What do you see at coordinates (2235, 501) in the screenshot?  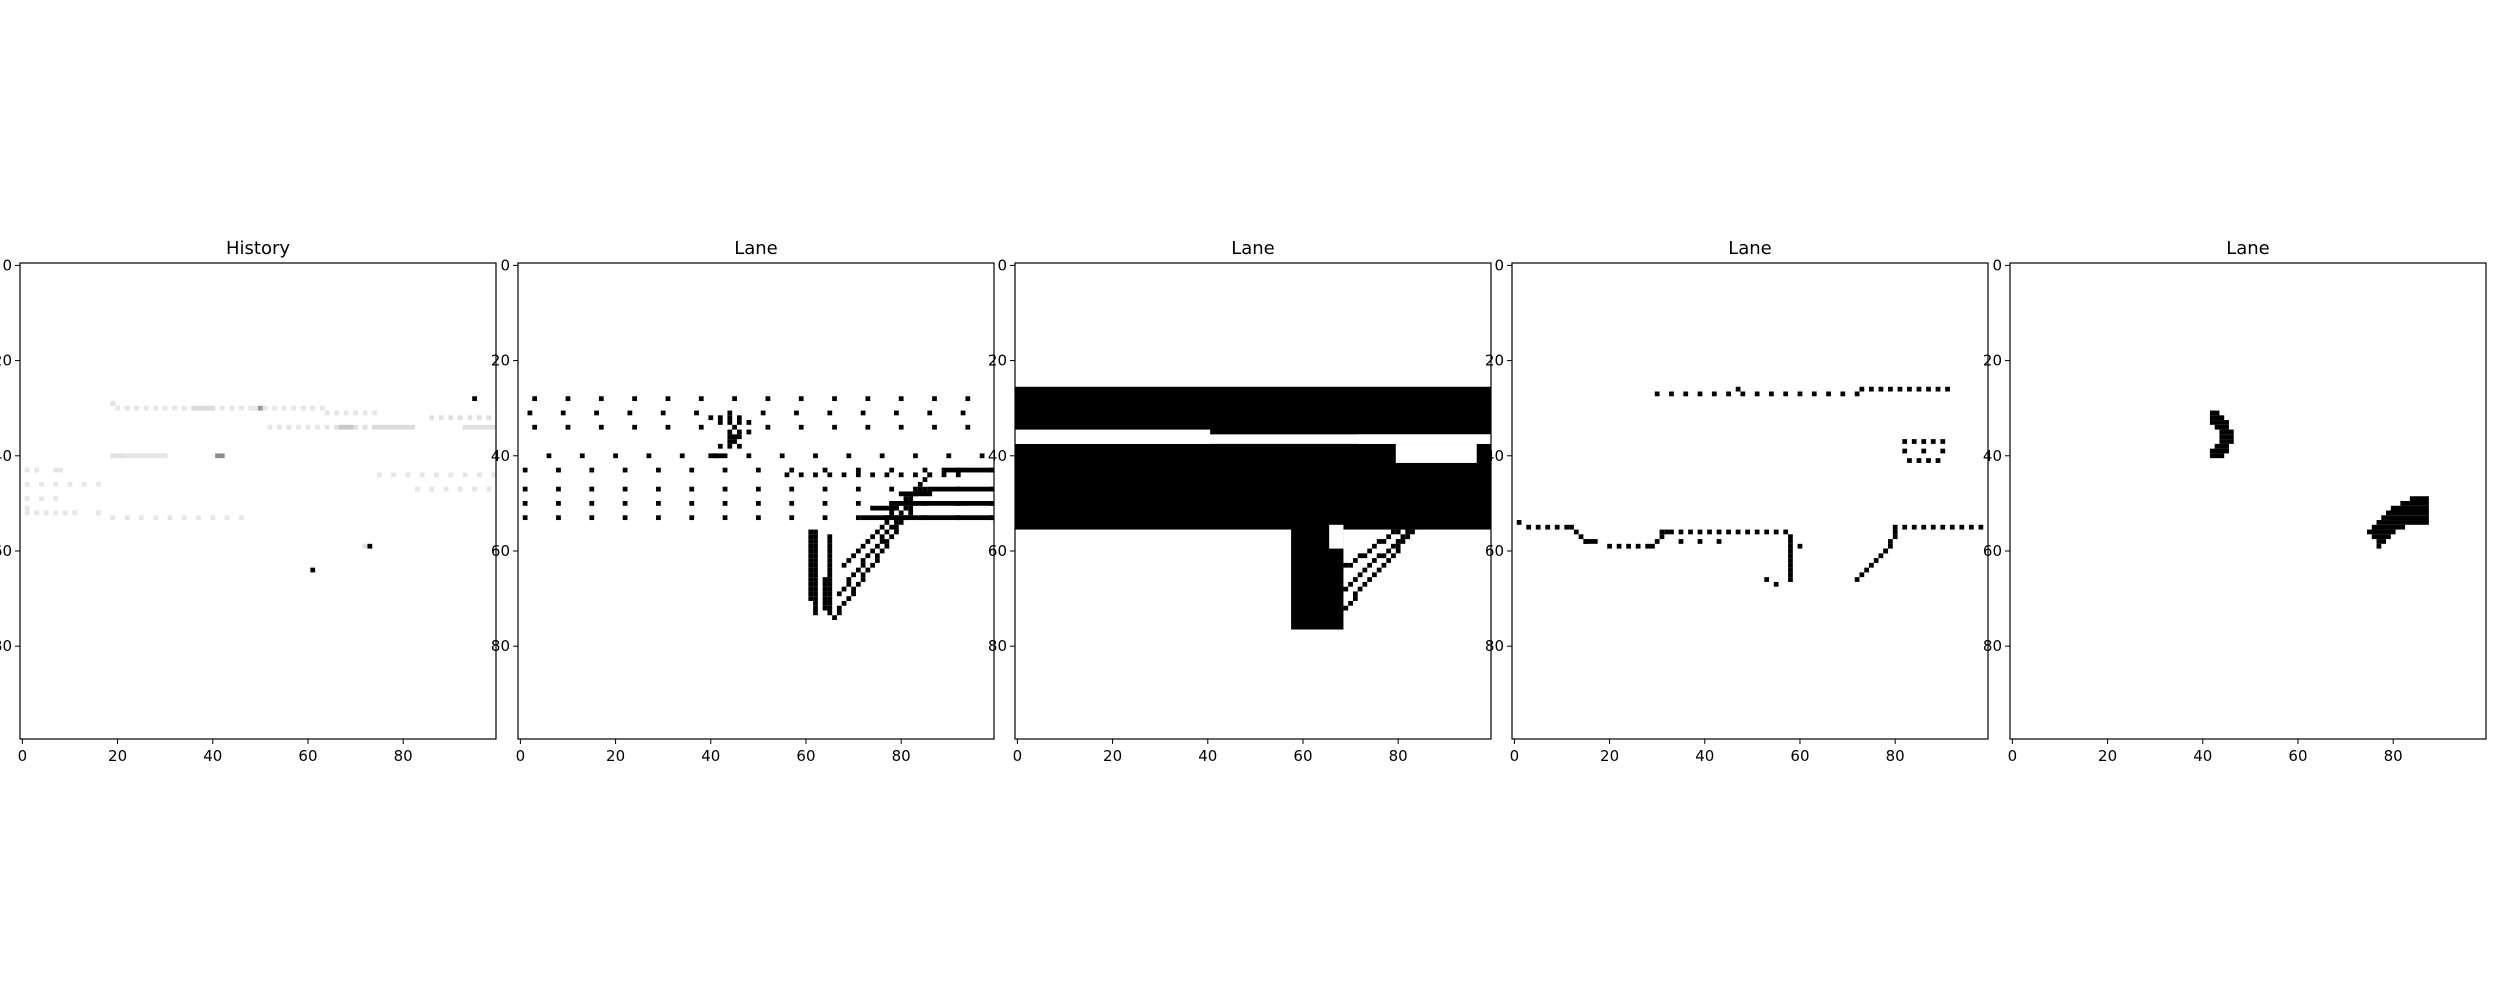 I see `panel-5: Lane 0 20 40 60 80 0 20 40 60 80` at bounding box center [2235, 501].